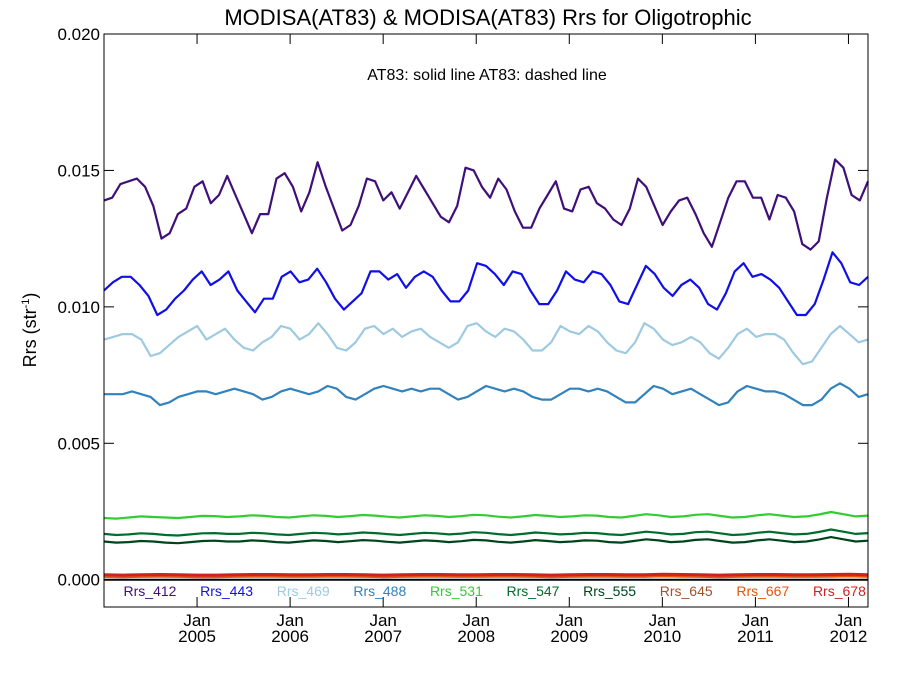 The width and height of the screenshot is (900, 675). I want to click on y-tick-label: 0.005, so click(78, 443).